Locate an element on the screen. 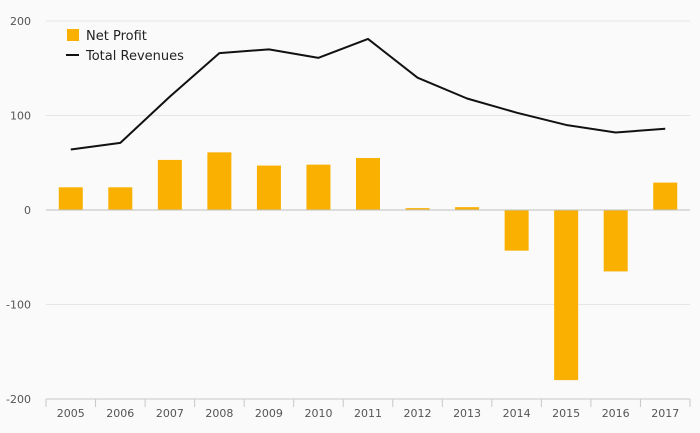 This screenshot has height=433, width=700. bar-net-profit-2014 is located at coordinates (516, 230).